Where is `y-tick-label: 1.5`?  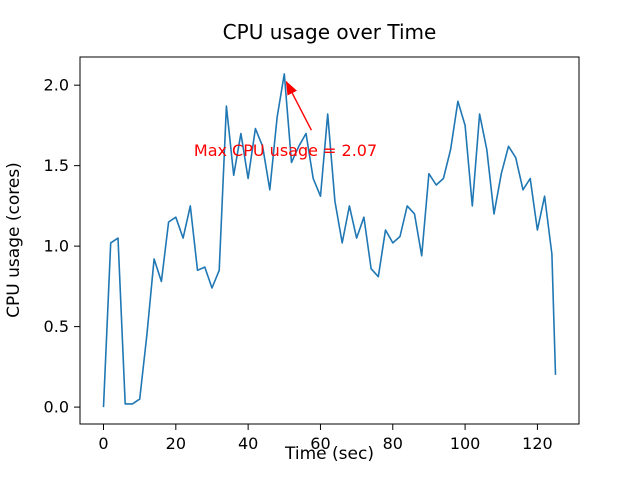 y-tick-label: 1.5 is located at coordinates (56, 165).